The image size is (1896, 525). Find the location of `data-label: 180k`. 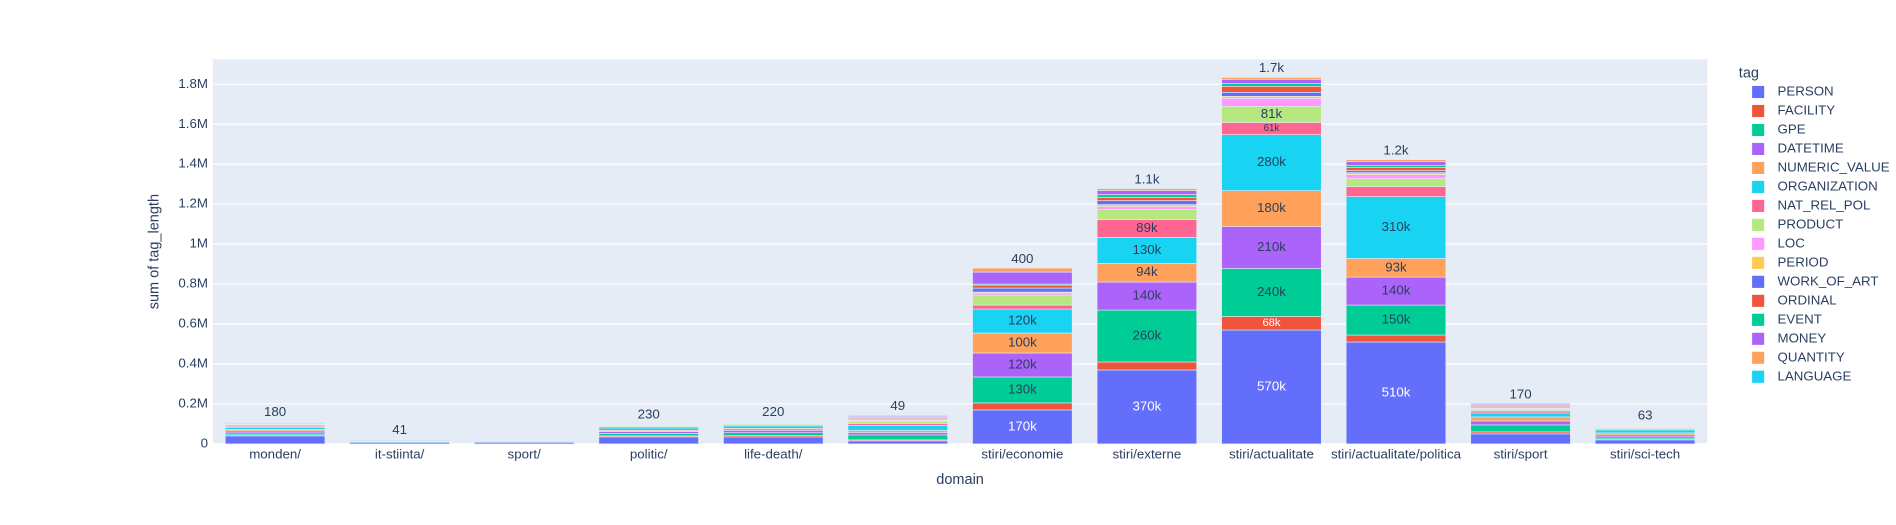

data-label: 180k is located at coordinates (1271, 207).